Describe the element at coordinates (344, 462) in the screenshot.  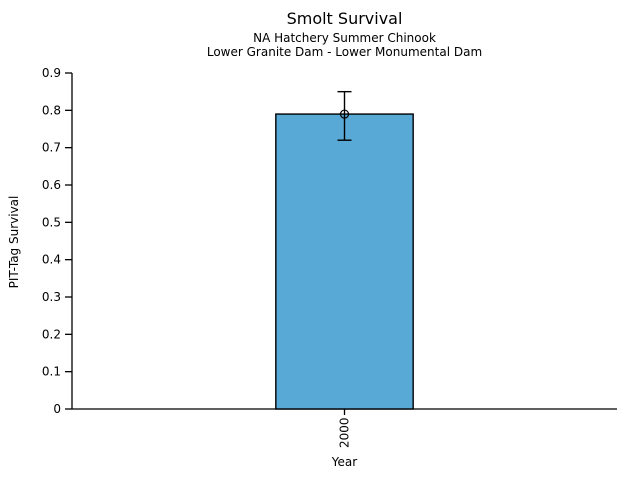
I see `x-axis-title: Year` at that location.